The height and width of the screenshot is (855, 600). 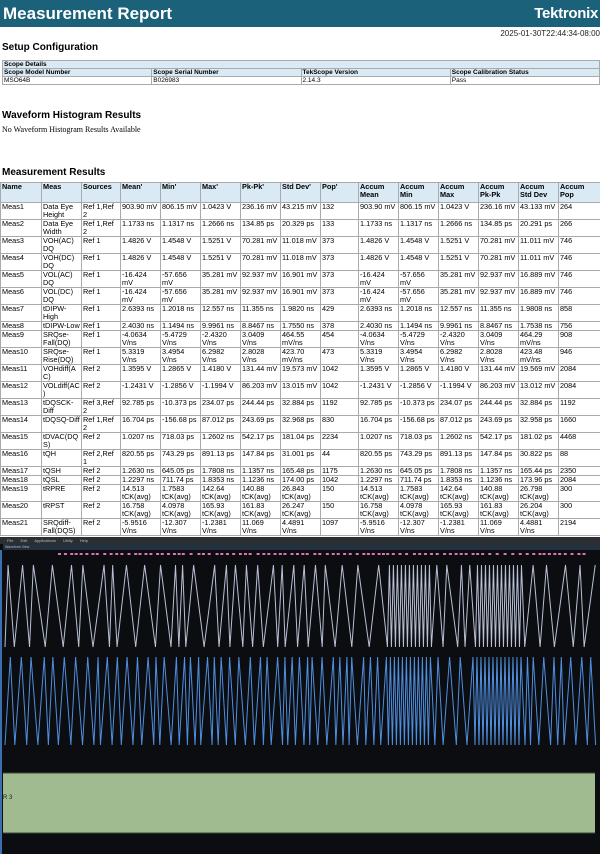 I want to click on table-cell: 30.822 ps, so click(x=538, y=458).